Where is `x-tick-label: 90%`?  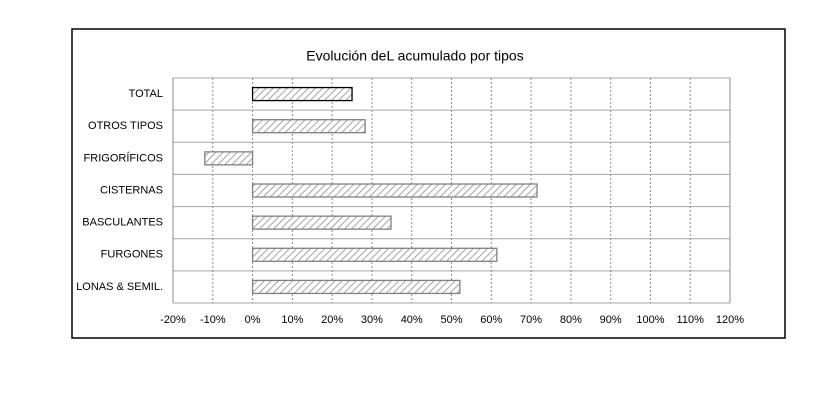 x-tick-label: 90% is located at coordinates (611, 320).